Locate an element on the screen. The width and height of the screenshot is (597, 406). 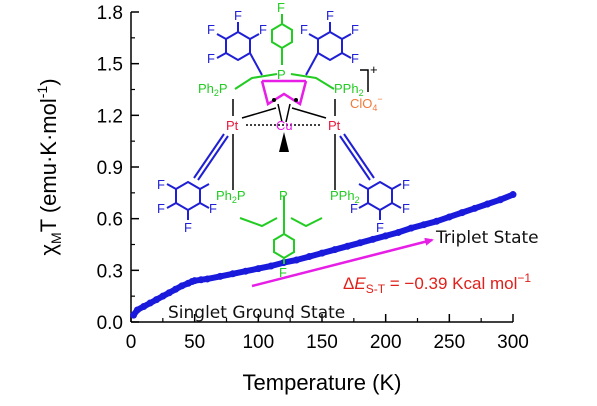
x-tick-label: 0 is located at coordinates (131, 342).